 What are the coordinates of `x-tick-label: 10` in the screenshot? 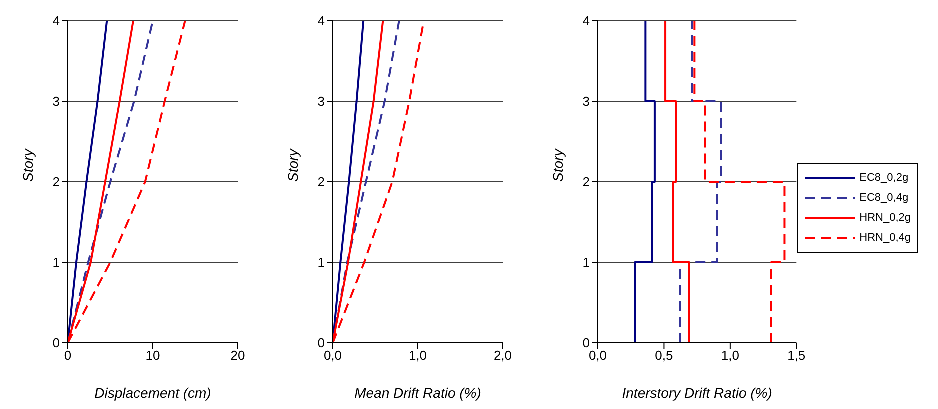 It's located at (153, 356).